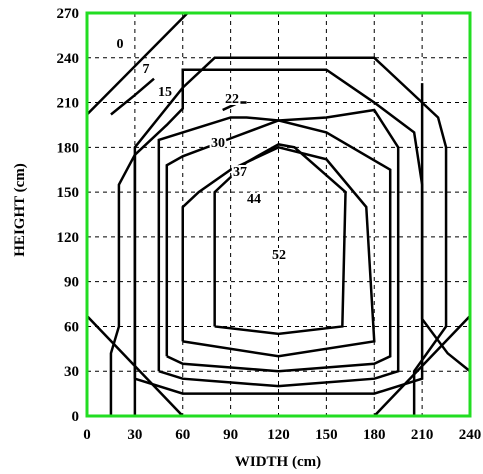 This screenshot has height=474, width=483. Describe the element at coordinates (165, 92) in the screenshot. I see `contour-label-15: 15` at that location.